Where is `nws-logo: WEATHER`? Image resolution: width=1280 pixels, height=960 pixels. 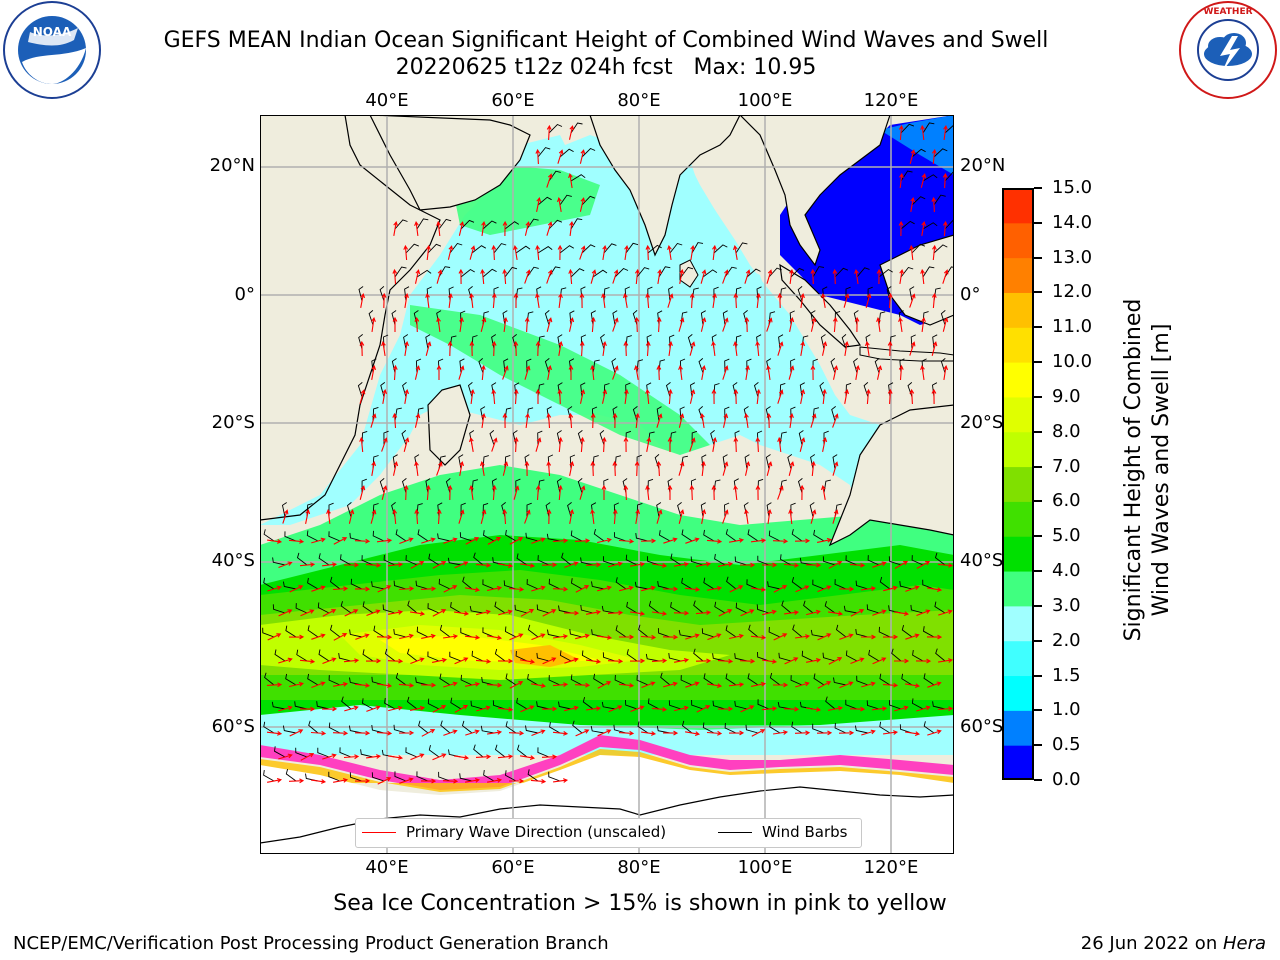 nws-logo: WEATHER is located at coordinates (1228, 50).